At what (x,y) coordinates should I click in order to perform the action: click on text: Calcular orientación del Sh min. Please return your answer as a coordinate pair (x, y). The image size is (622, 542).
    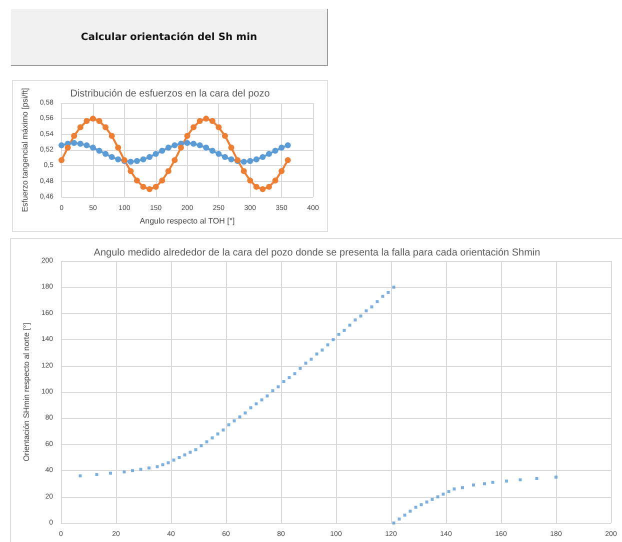
    Looking at the image, I should click on (169, 37).